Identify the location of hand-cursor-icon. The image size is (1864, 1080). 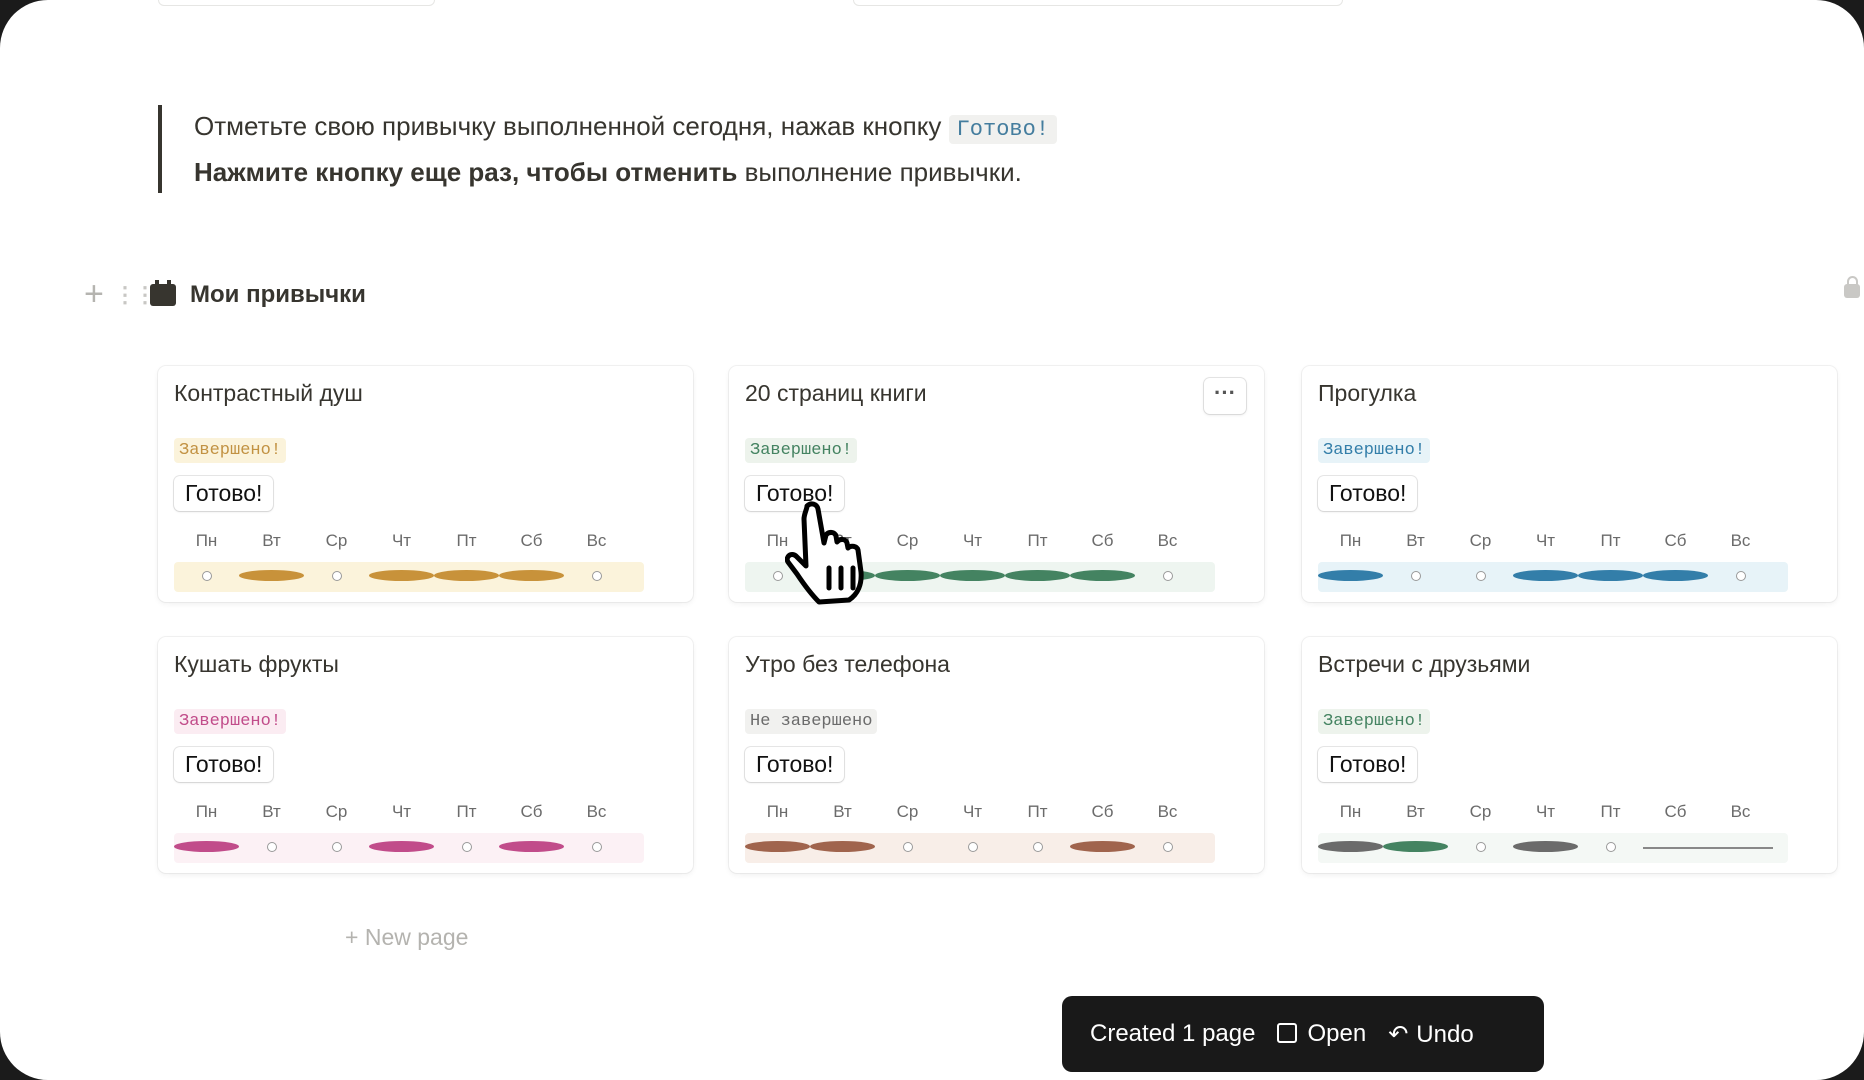
(824, 553).